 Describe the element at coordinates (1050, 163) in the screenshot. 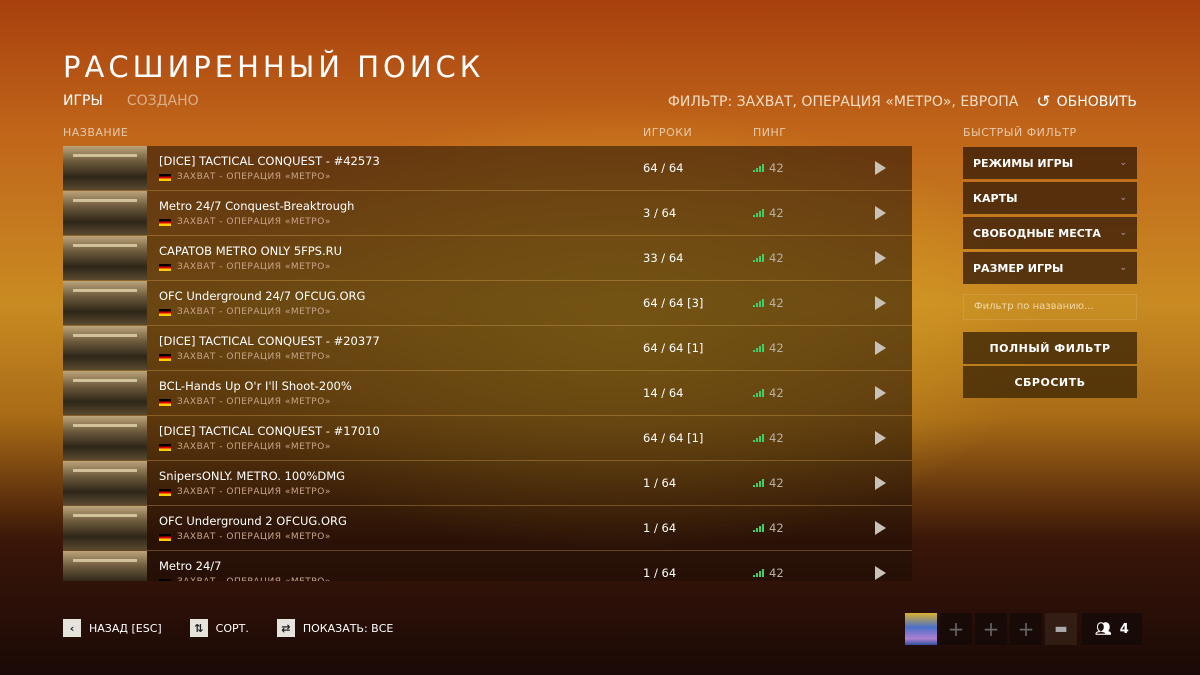

I see `dropdown-game-modes: РЕЖИМЫ ИГРЫ ⌄` at that location.